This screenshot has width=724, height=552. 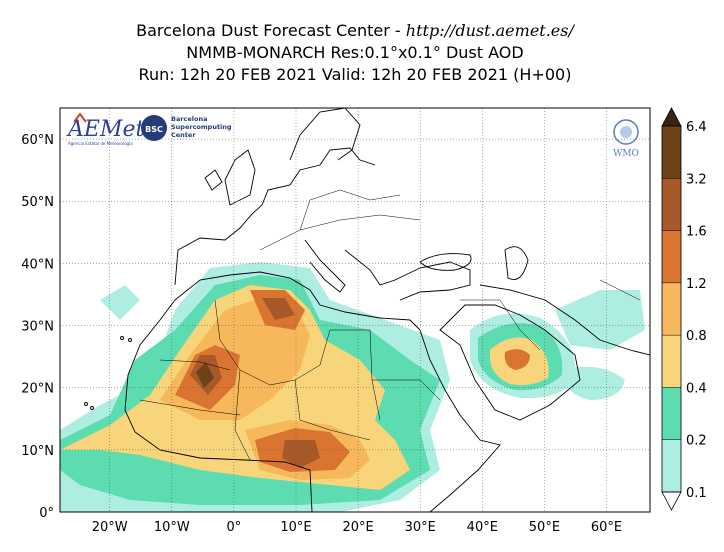 What do you see at coordinates (696, 284) in the screenshot?
I see `colorbar-tick-label: 1.2` at bounding box center [696, 284].